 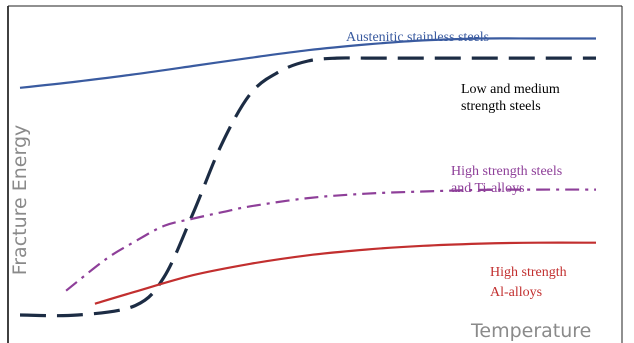 What do you see at coordinates (528, 282) in the screenshot?
I see `curve-label-al-alloys: High strength Al-alloys` at bounding box center [528, 282].